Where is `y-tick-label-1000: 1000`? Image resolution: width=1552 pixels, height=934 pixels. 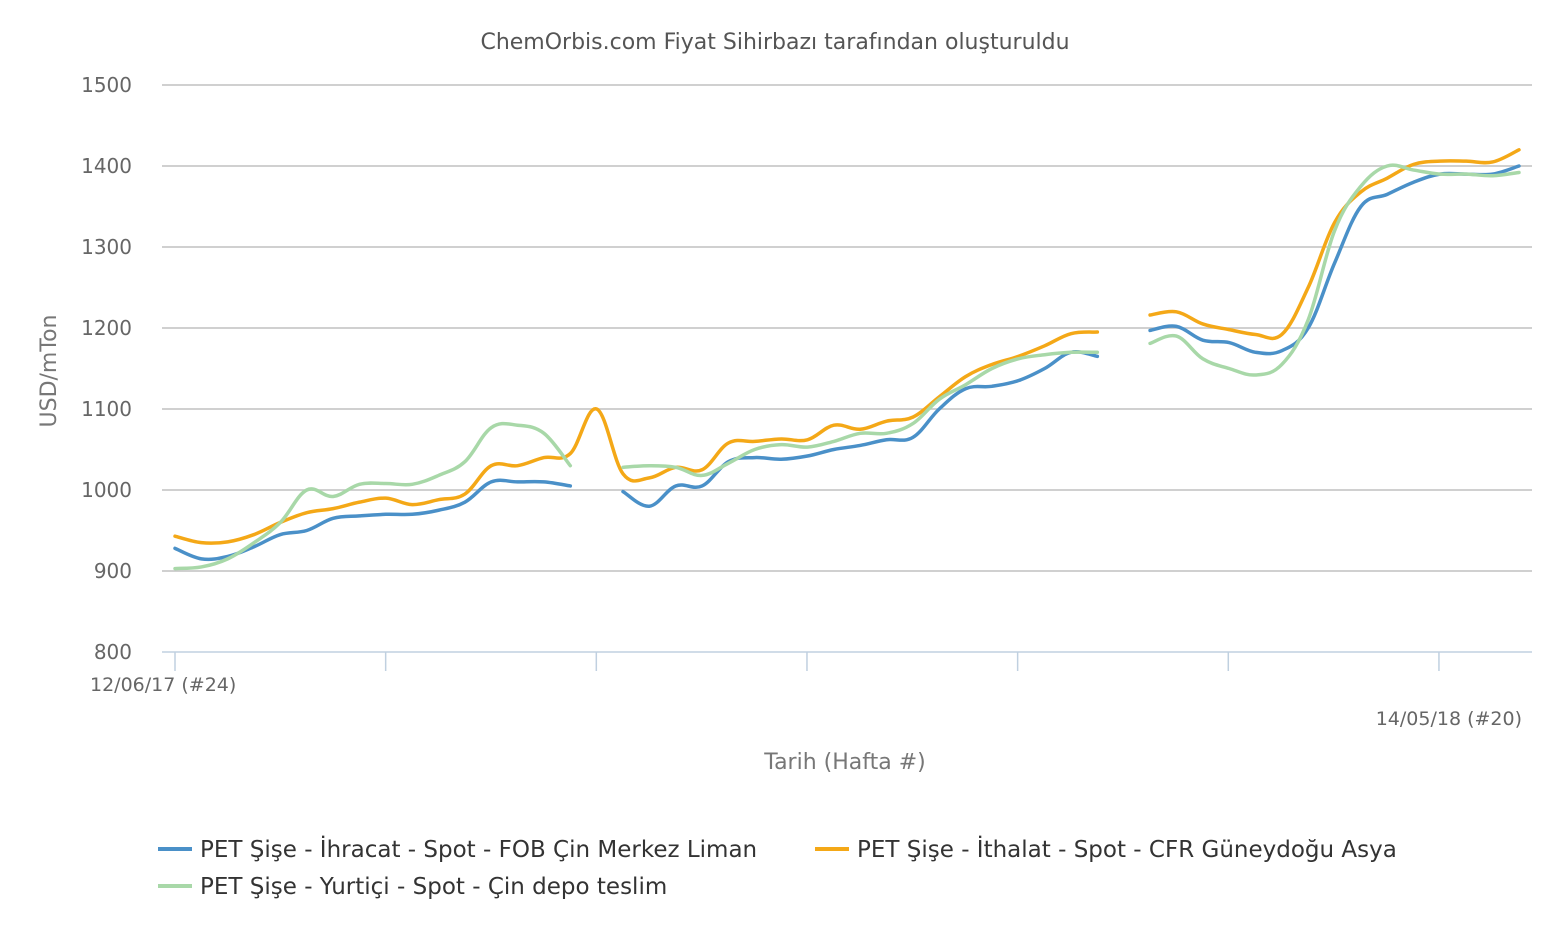
y-tick-label-1000: 1000 is located at coordinates (106, 490).